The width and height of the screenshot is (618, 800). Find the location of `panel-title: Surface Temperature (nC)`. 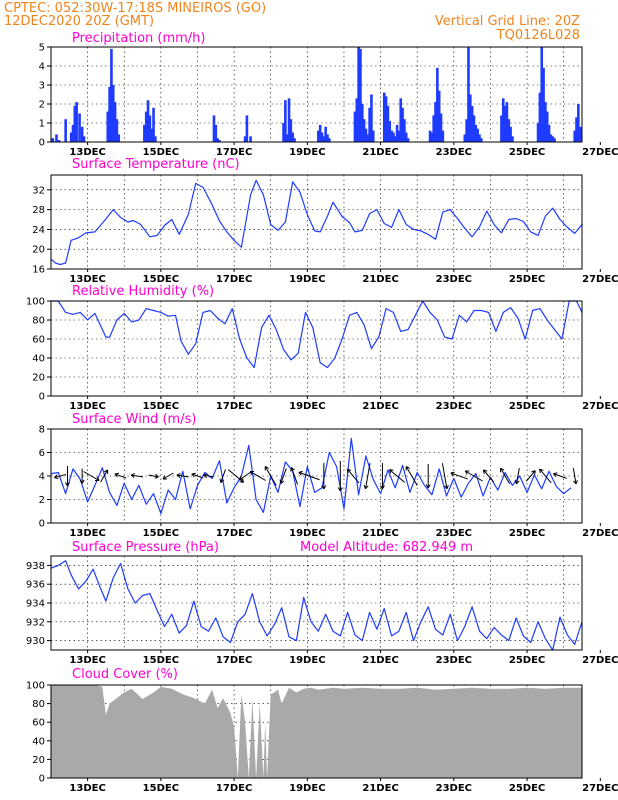

panel-title: Surface Temperature (nC) is located at coordinates (156, 164).